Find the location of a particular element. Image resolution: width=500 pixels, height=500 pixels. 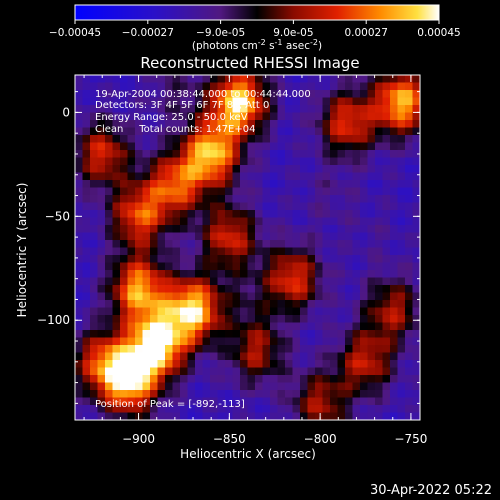

timestamp: 30-Apr-2022 05:22 is located at coordinates (431, 490).